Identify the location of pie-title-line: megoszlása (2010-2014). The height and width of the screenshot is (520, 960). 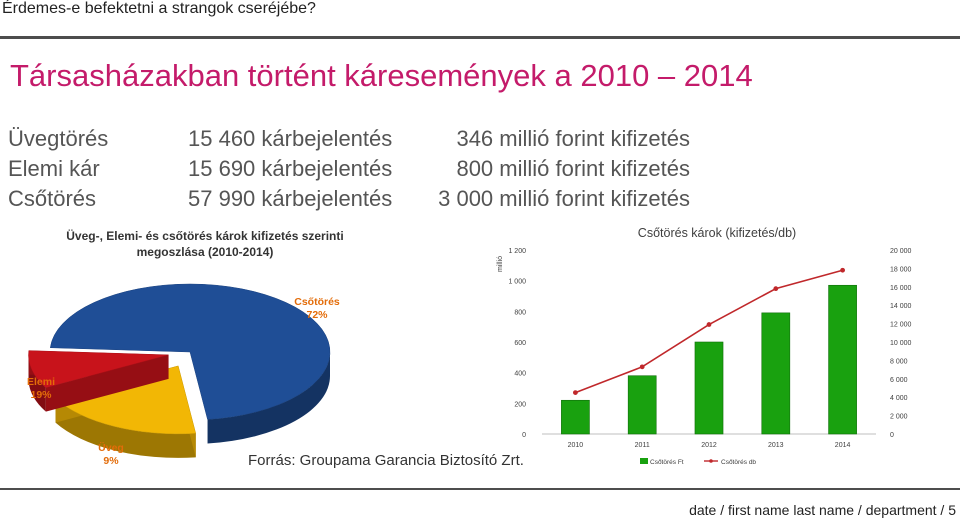
(205, 252).